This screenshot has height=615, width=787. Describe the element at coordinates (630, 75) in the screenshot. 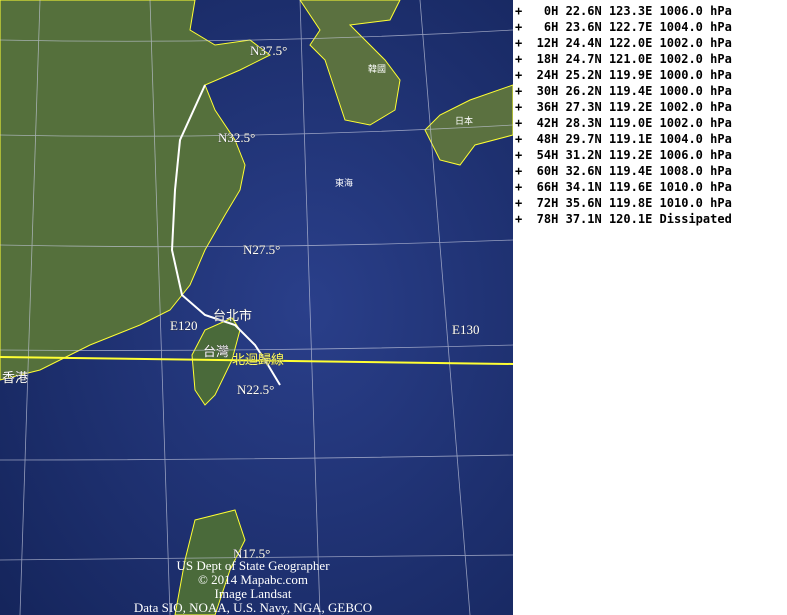

I see `track-lon: 119.9E` at that location.